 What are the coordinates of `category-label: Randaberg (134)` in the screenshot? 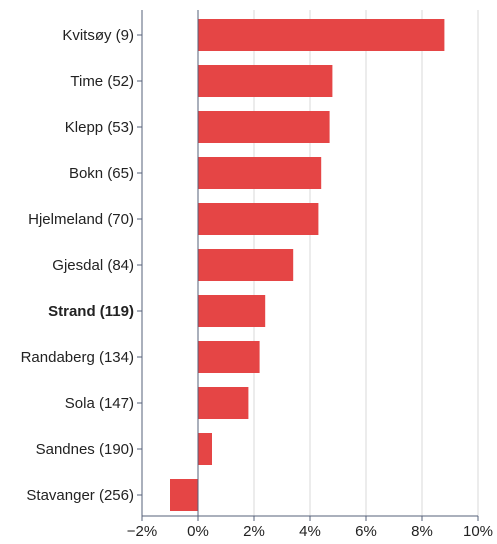 It's located at (77, 357).